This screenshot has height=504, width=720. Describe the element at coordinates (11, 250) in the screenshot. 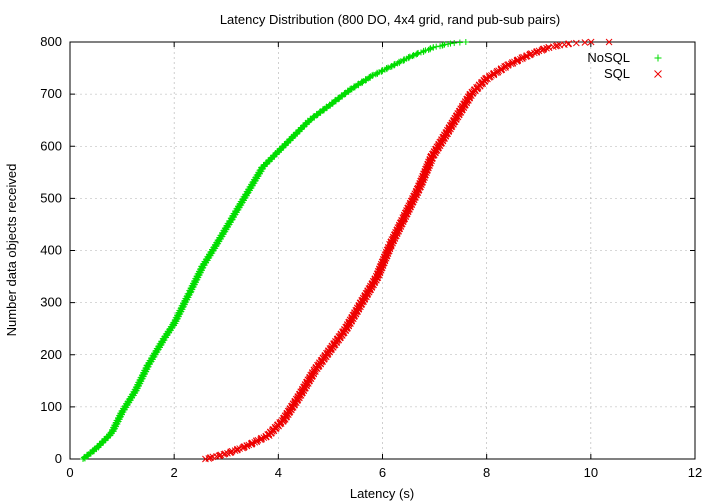

I see `y-axis-label: Number data objects received` at that location.